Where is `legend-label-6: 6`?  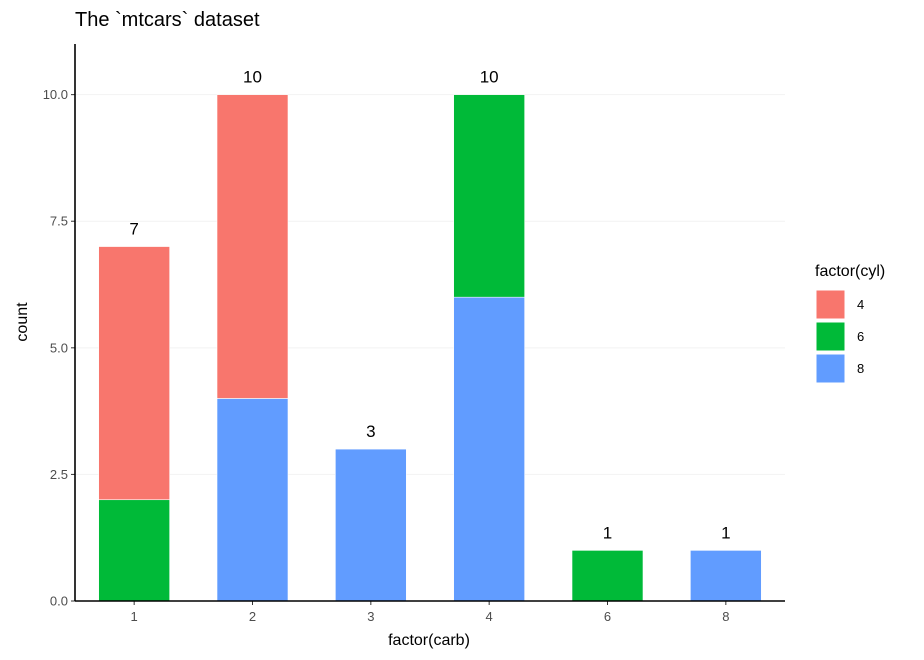 legend-label-6: 6 is located at coordinates (860, 336).